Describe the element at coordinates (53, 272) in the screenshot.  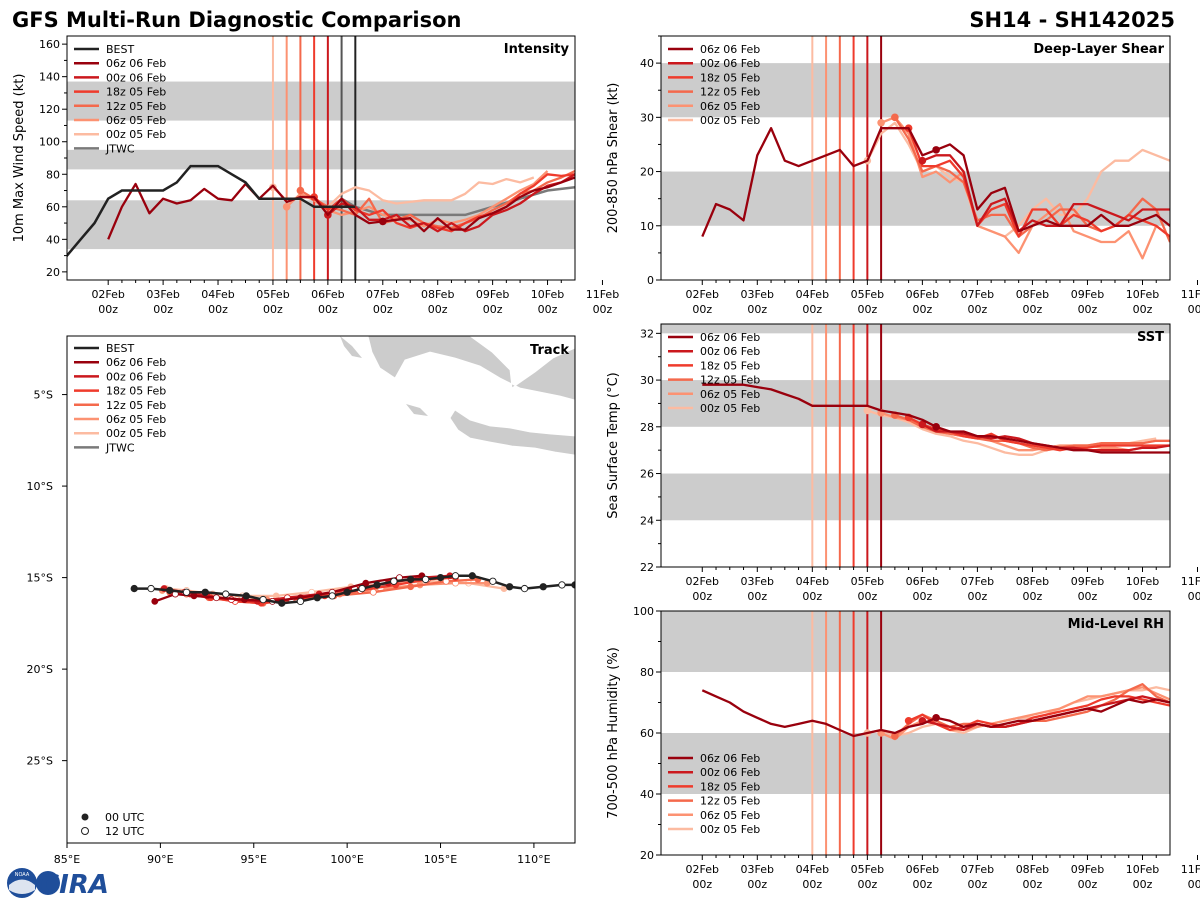
I see `intensity-ytick-label-0: 20` at that location.